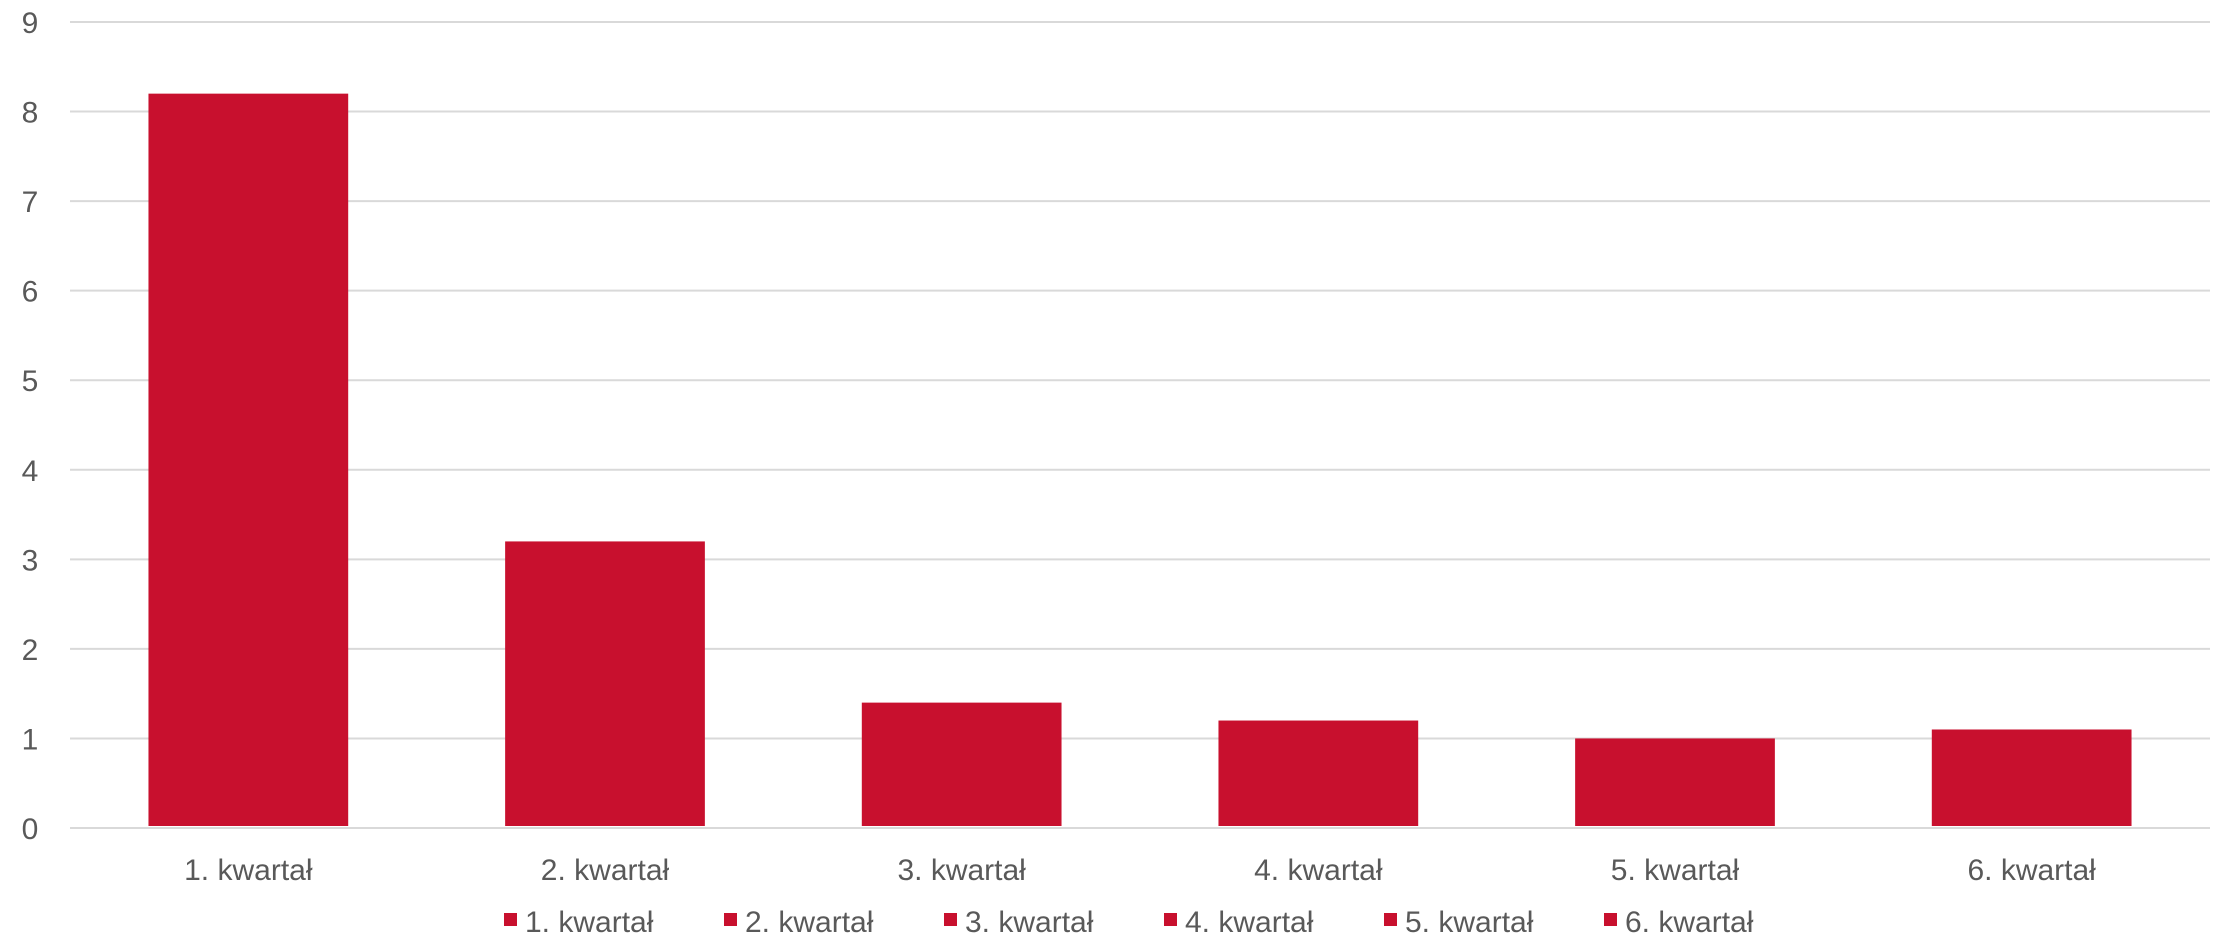 The image size is (2224, 947). What do you see at coordinates (30, 829) in the screenshot?
I see `y-tick-label-0: 0` at bounding box center [30, 829].